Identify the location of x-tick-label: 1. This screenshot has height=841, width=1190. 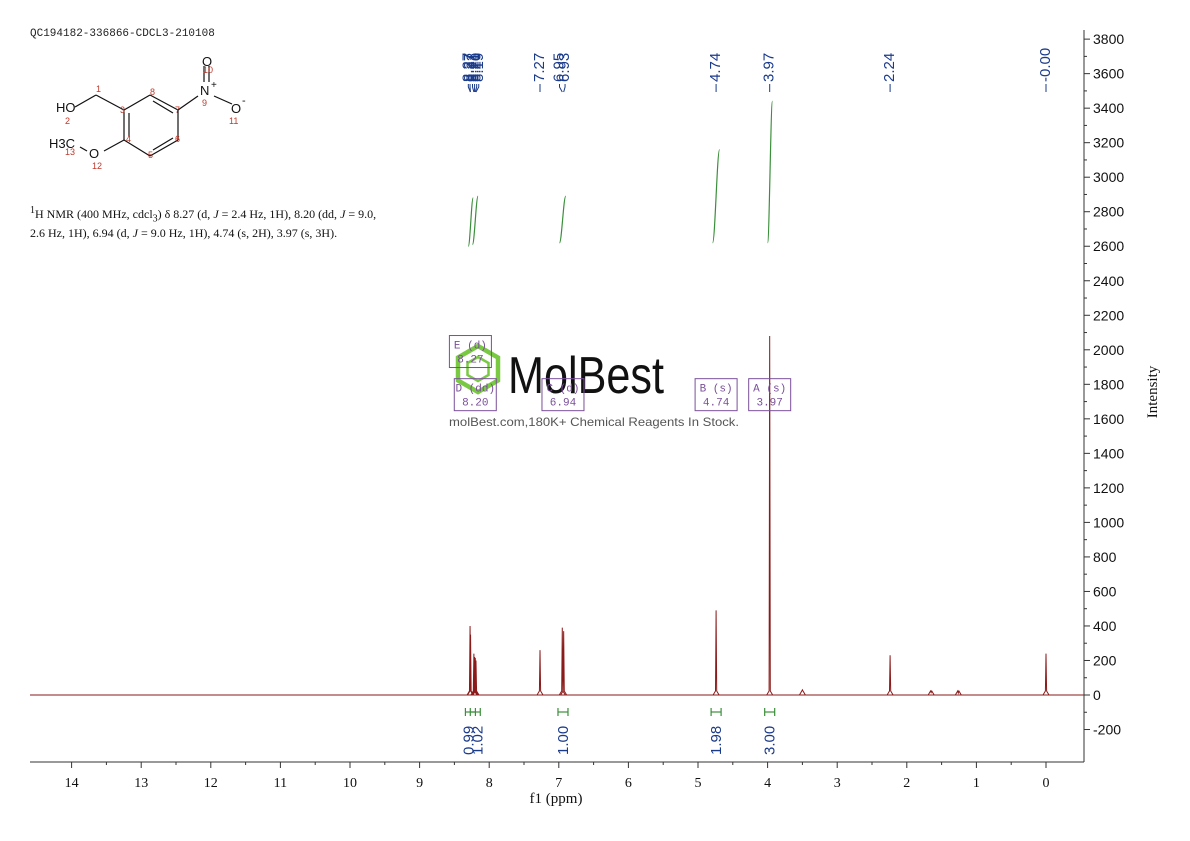
(976, 783).